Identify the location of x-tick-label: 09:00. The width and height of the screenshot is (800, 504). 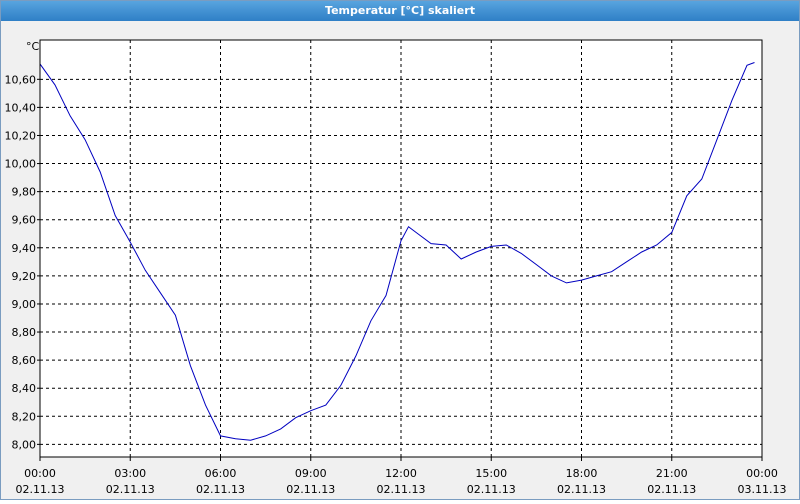
(311, 473).